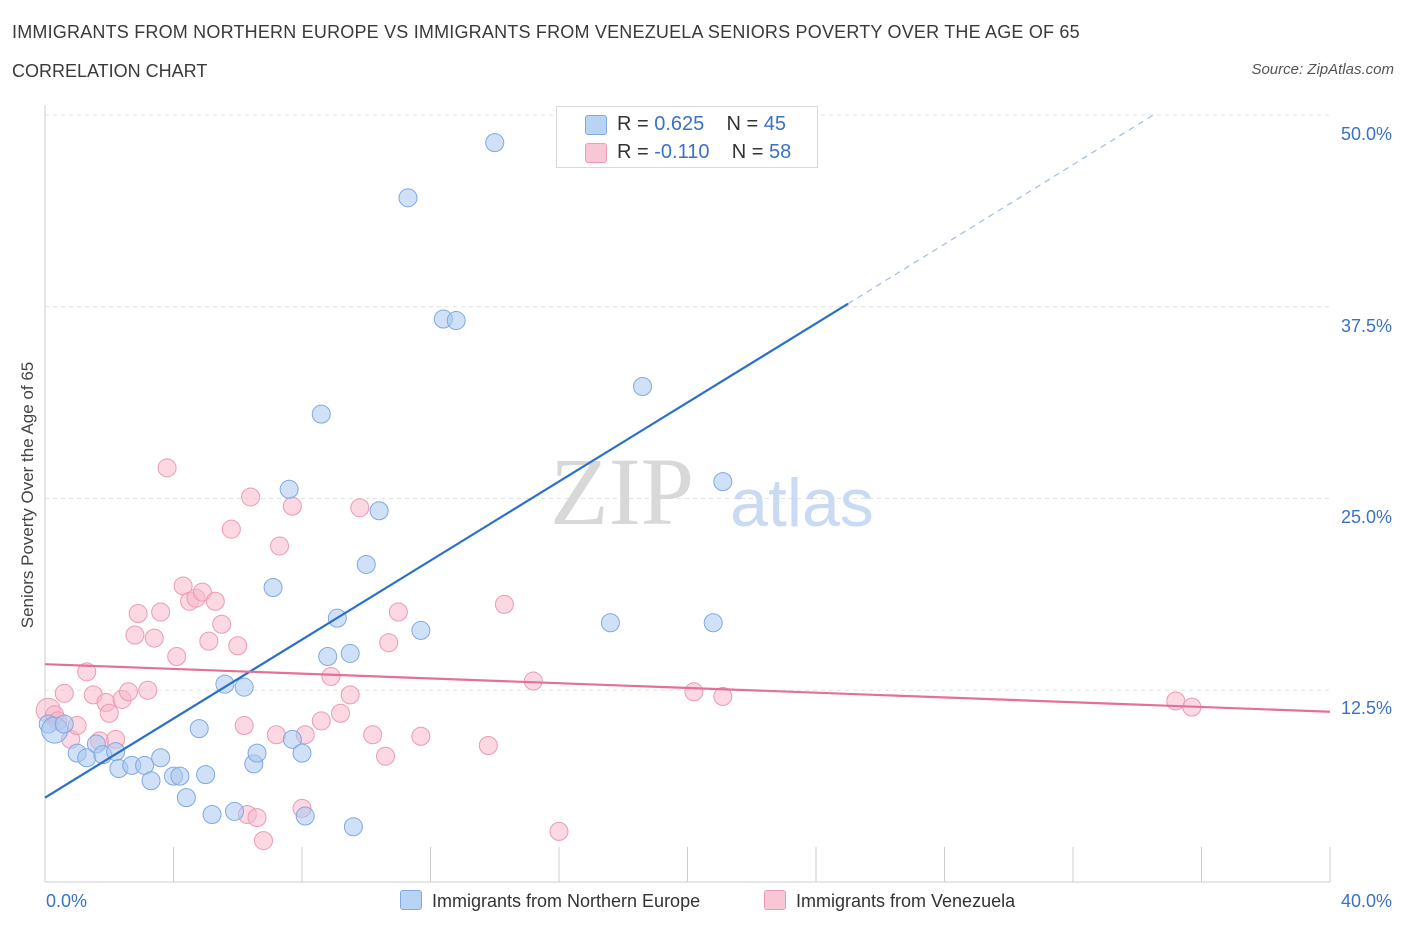  I want to click on r-value: -0.110, so click(682, 152).